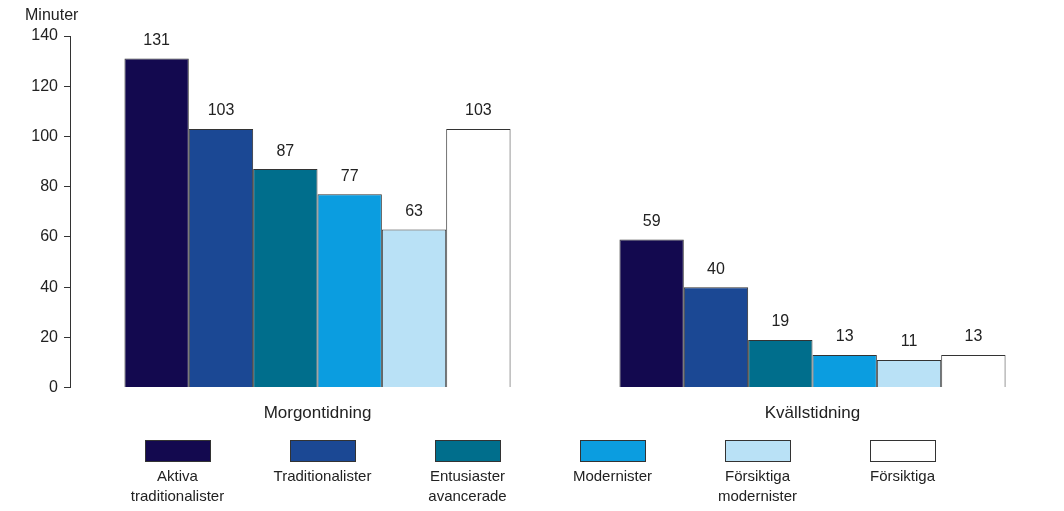 The image size is (1064, 511). What do you see at coordinates (317, 413) in the screenshot?
I see `x-tick-label: Morgontidning` at bounding box center [317, 413].